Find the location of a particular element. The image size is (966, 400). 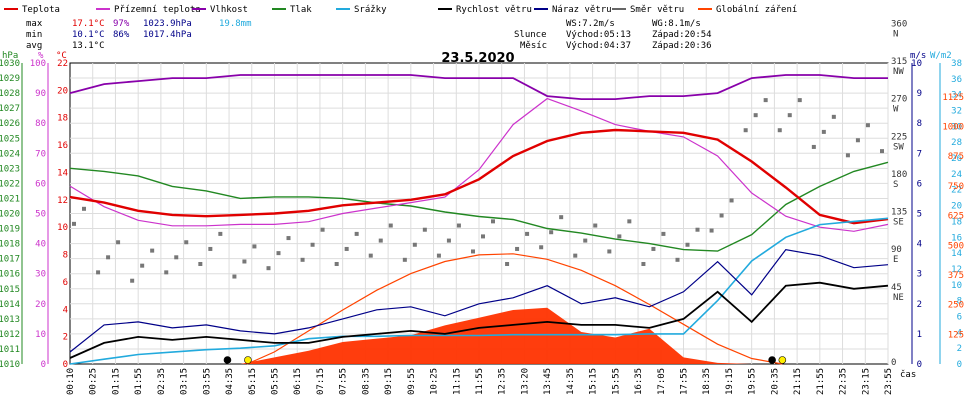

info-sun-label: Slunce is located at coordinates (530, 35).